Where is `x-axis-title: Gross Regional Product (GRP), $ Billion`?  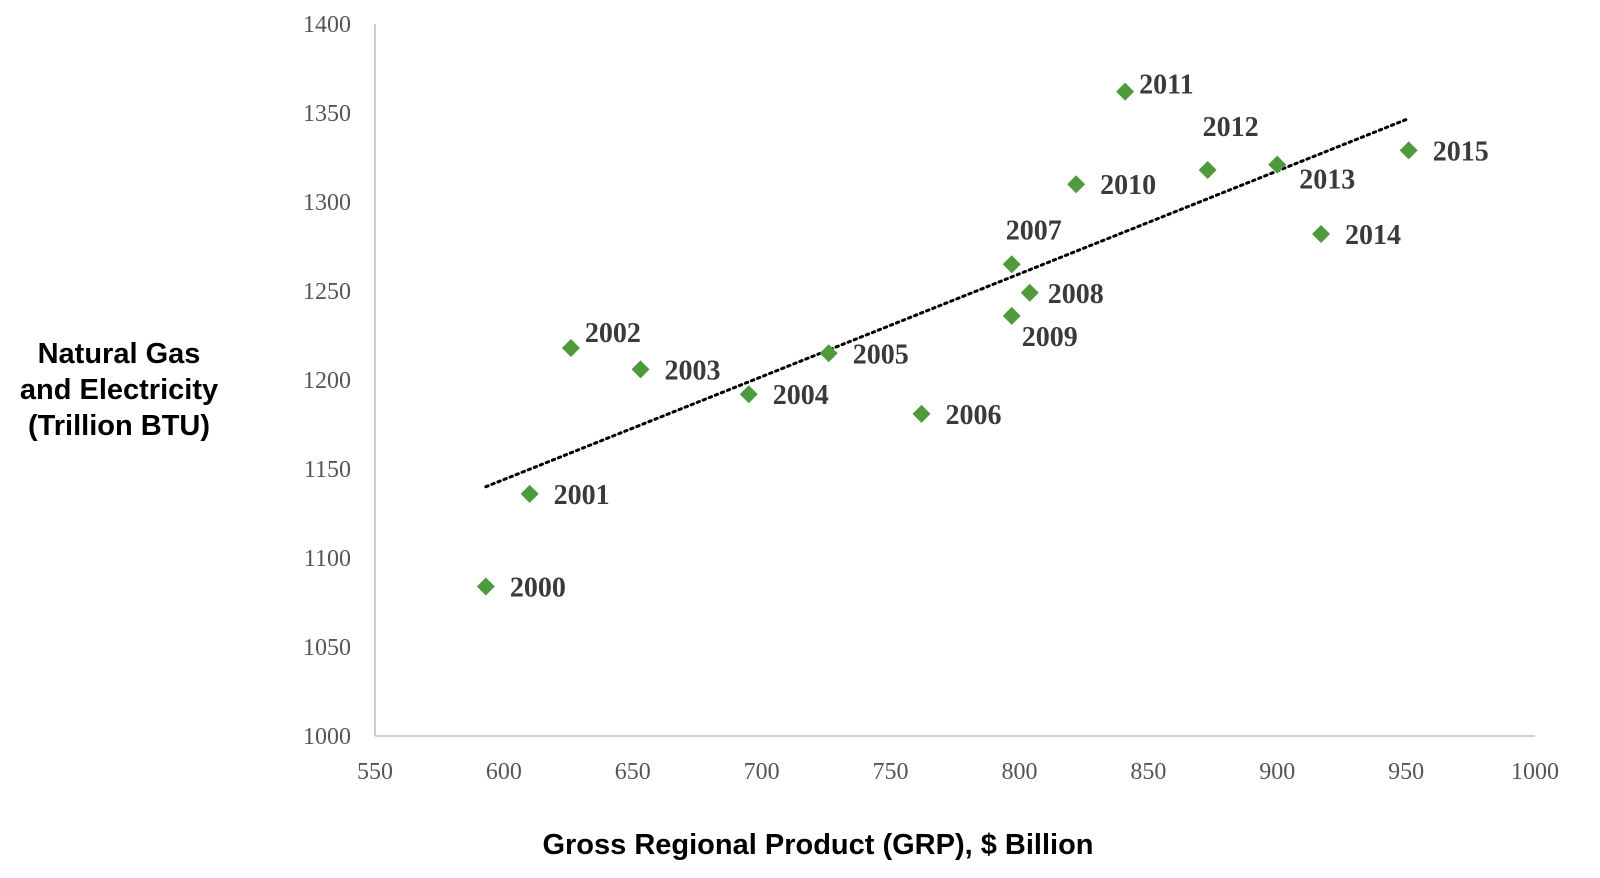 x-axis-title: Gross Regional Product (GRP), $ Billion is located at coordinates (817, 845).